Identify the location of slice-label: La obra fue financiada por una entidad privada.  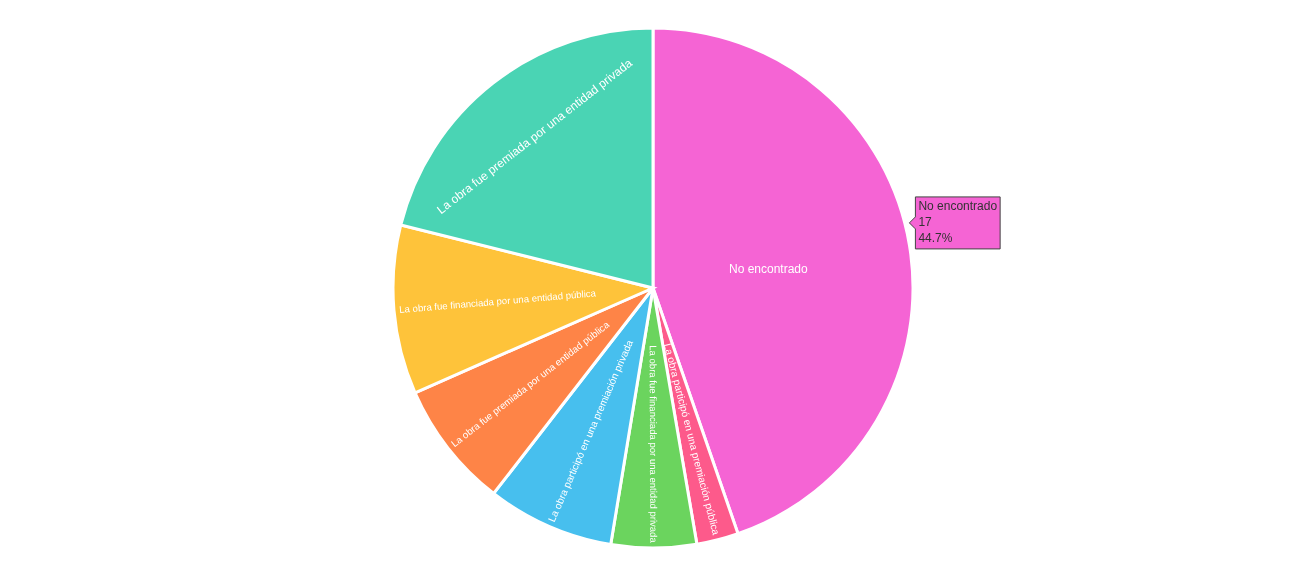
(653, 444).